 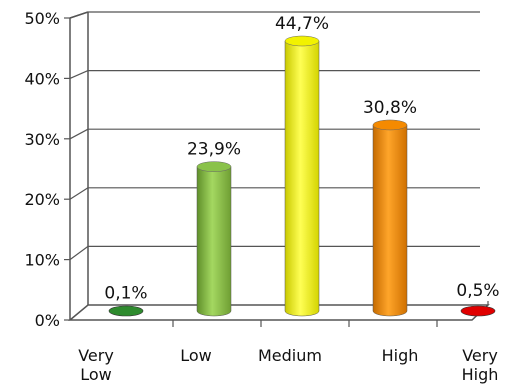 What do you see at coordinates (79, 165) in the screenshot?
I see `chart-frame` at bounding box center [79, 165].